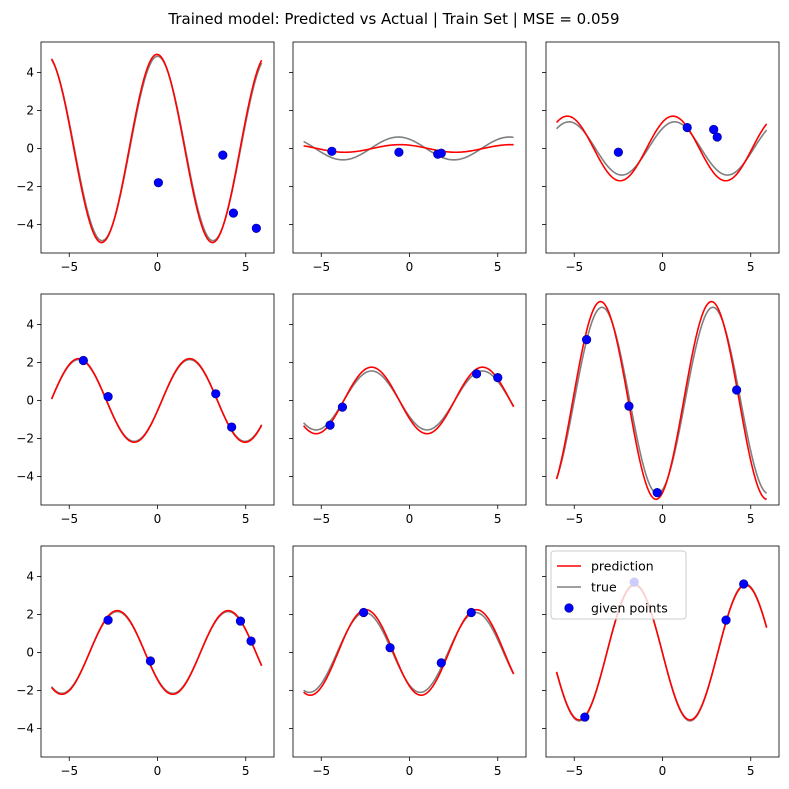 The width and height of the screenshot is (789, 789). What do you see at coordinates (604, 587) in the screenshot?
I see `legend-label: true` at bounding box center [604, 587].